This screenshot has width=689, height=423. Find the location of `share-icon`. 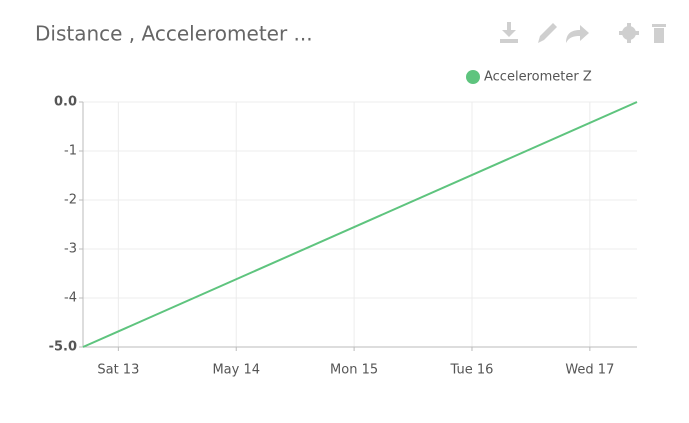

share-icon is located at coordinates (577, 34).